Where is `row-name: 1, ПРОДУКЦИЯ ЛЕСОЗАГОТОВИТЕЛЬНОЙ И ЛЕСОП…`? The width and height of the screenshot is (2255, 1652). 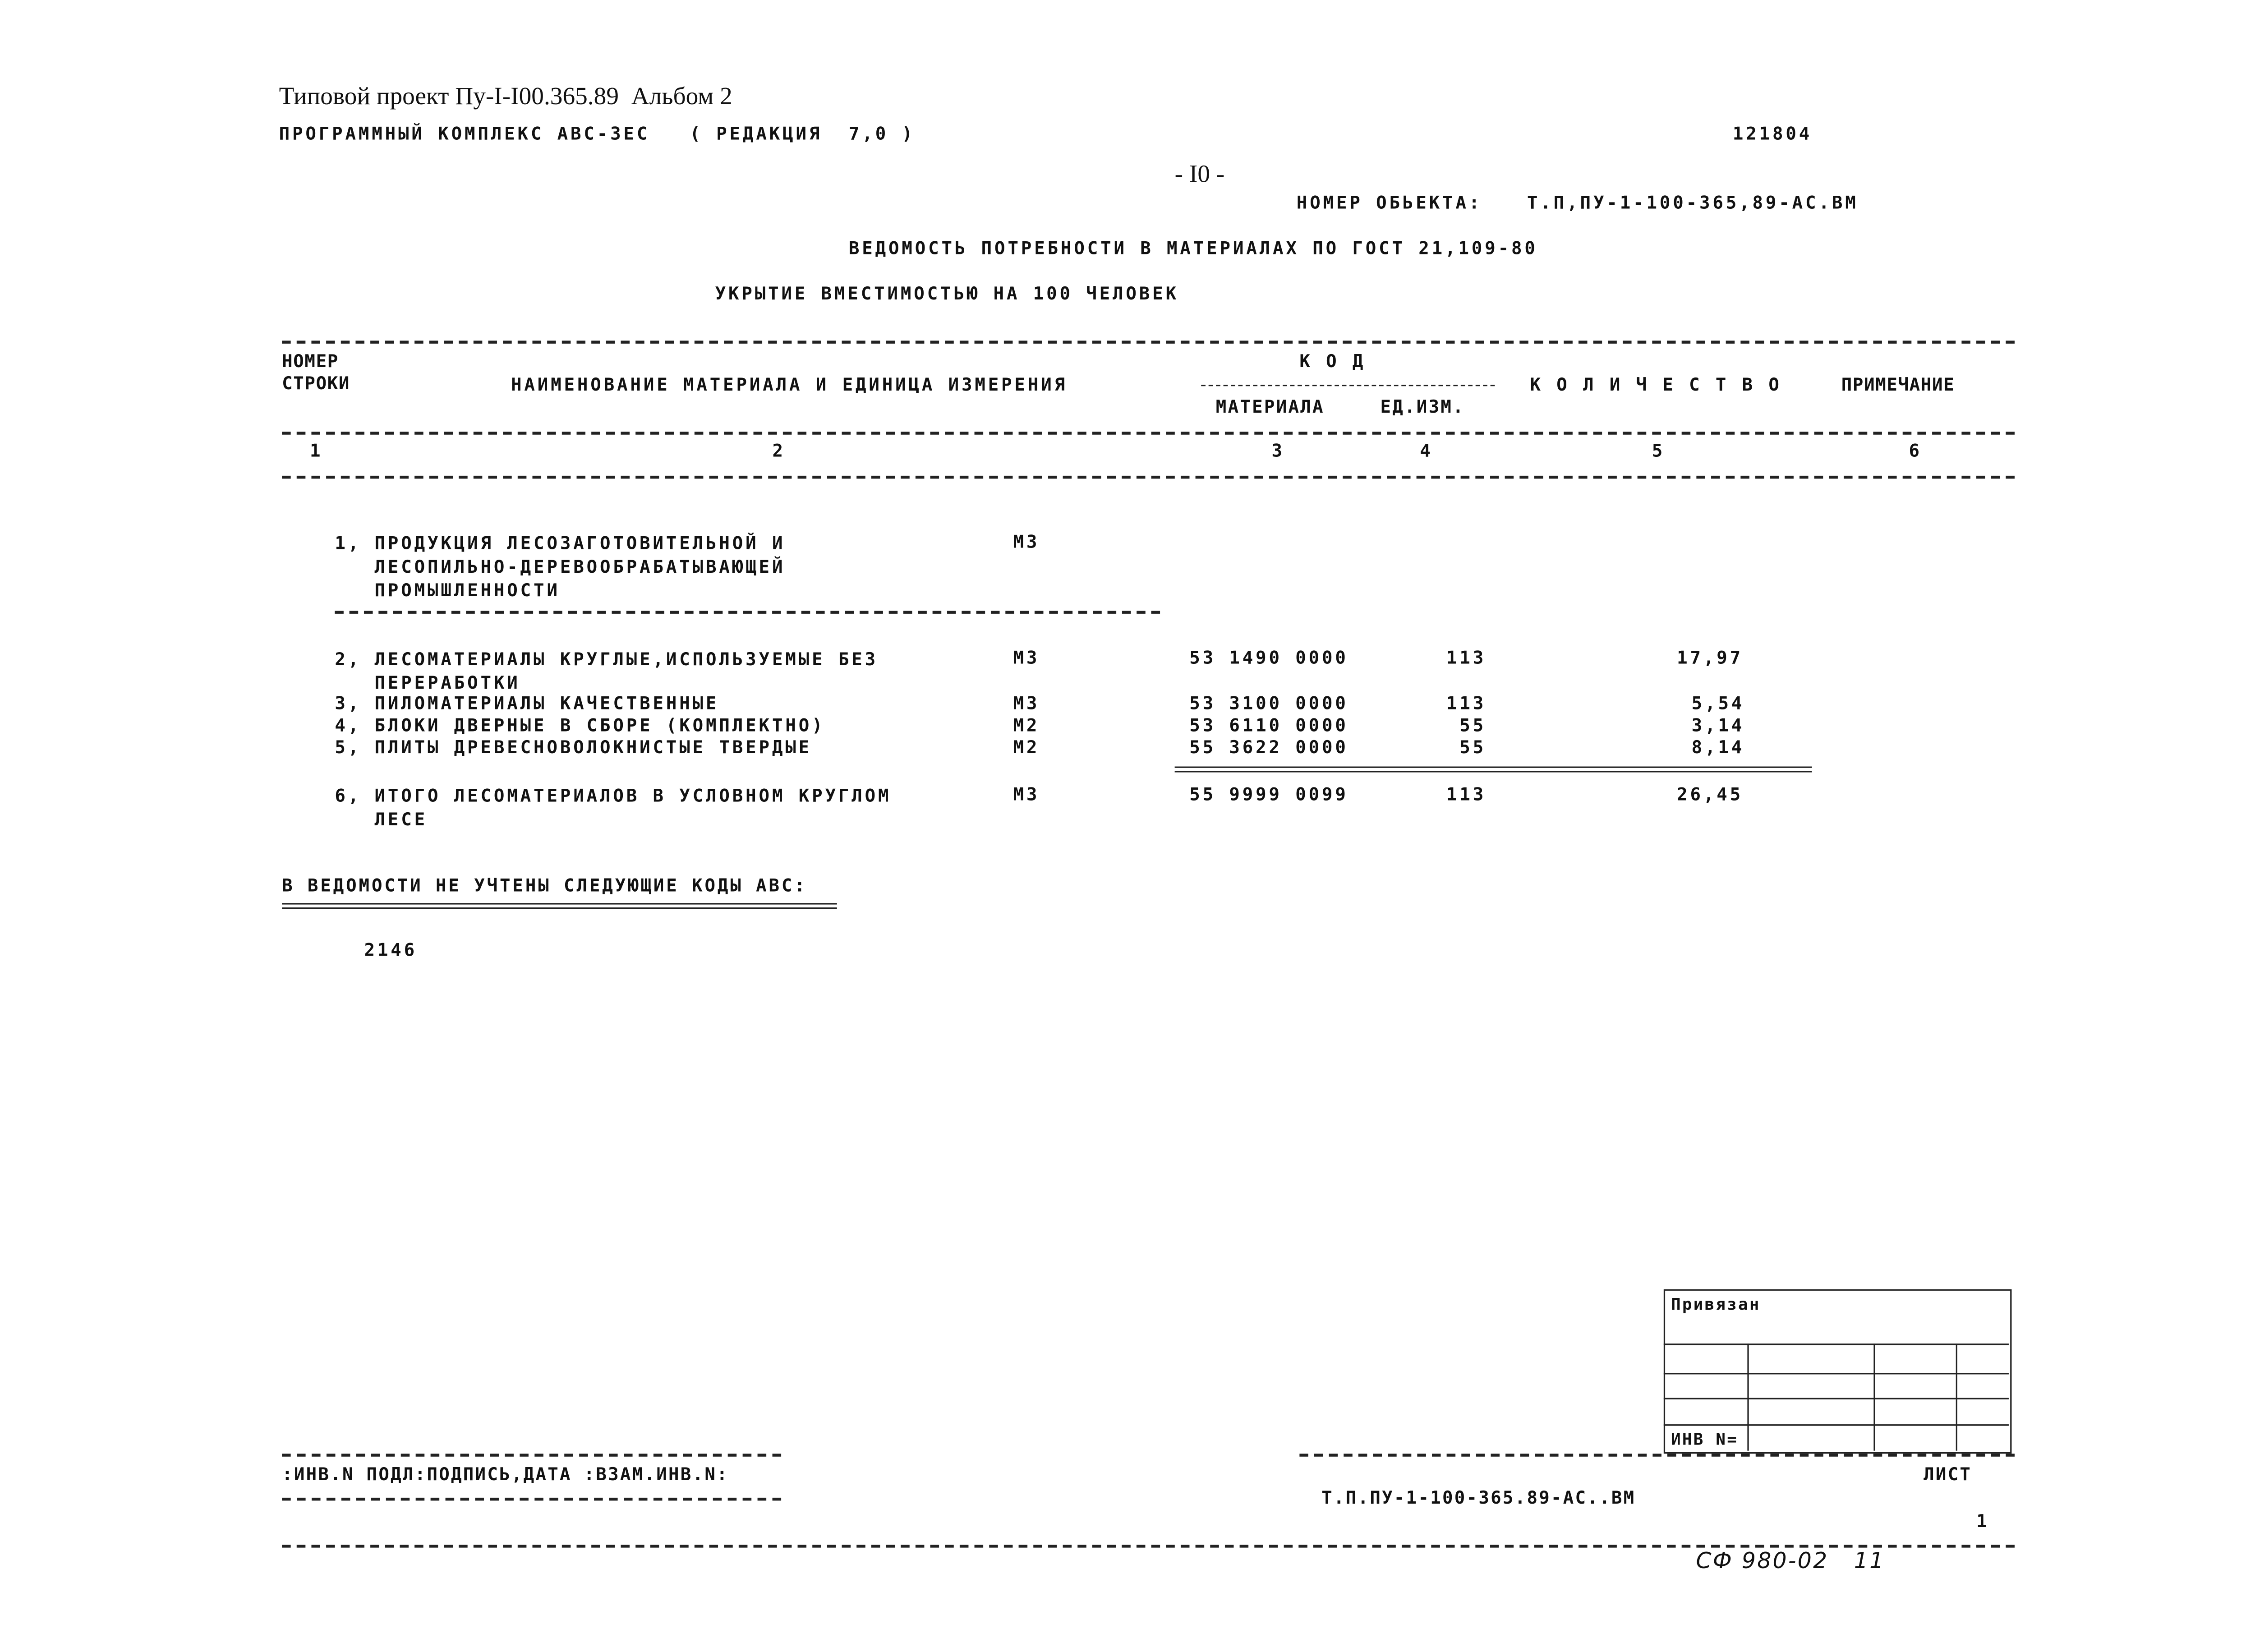 row-name: 1, ПРОДУКЦИЯ ЛЕСОЗАГОТОВИТЕЛЬНОЙ И ЛЕСОП… is located at coordinates (560, 567).